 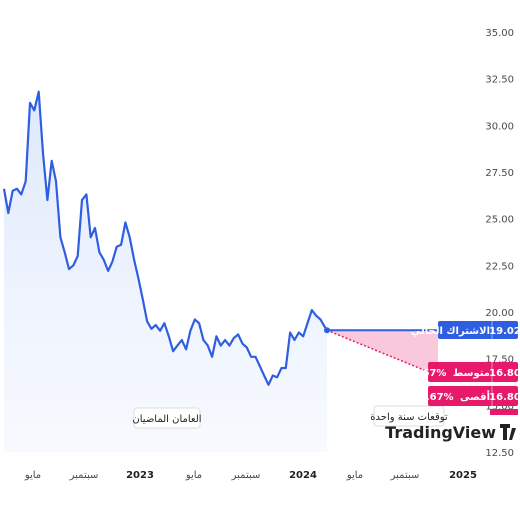 I want to click on current-price-tag: الاشتراك الحالي 19.02, so click(x=465, y=330).